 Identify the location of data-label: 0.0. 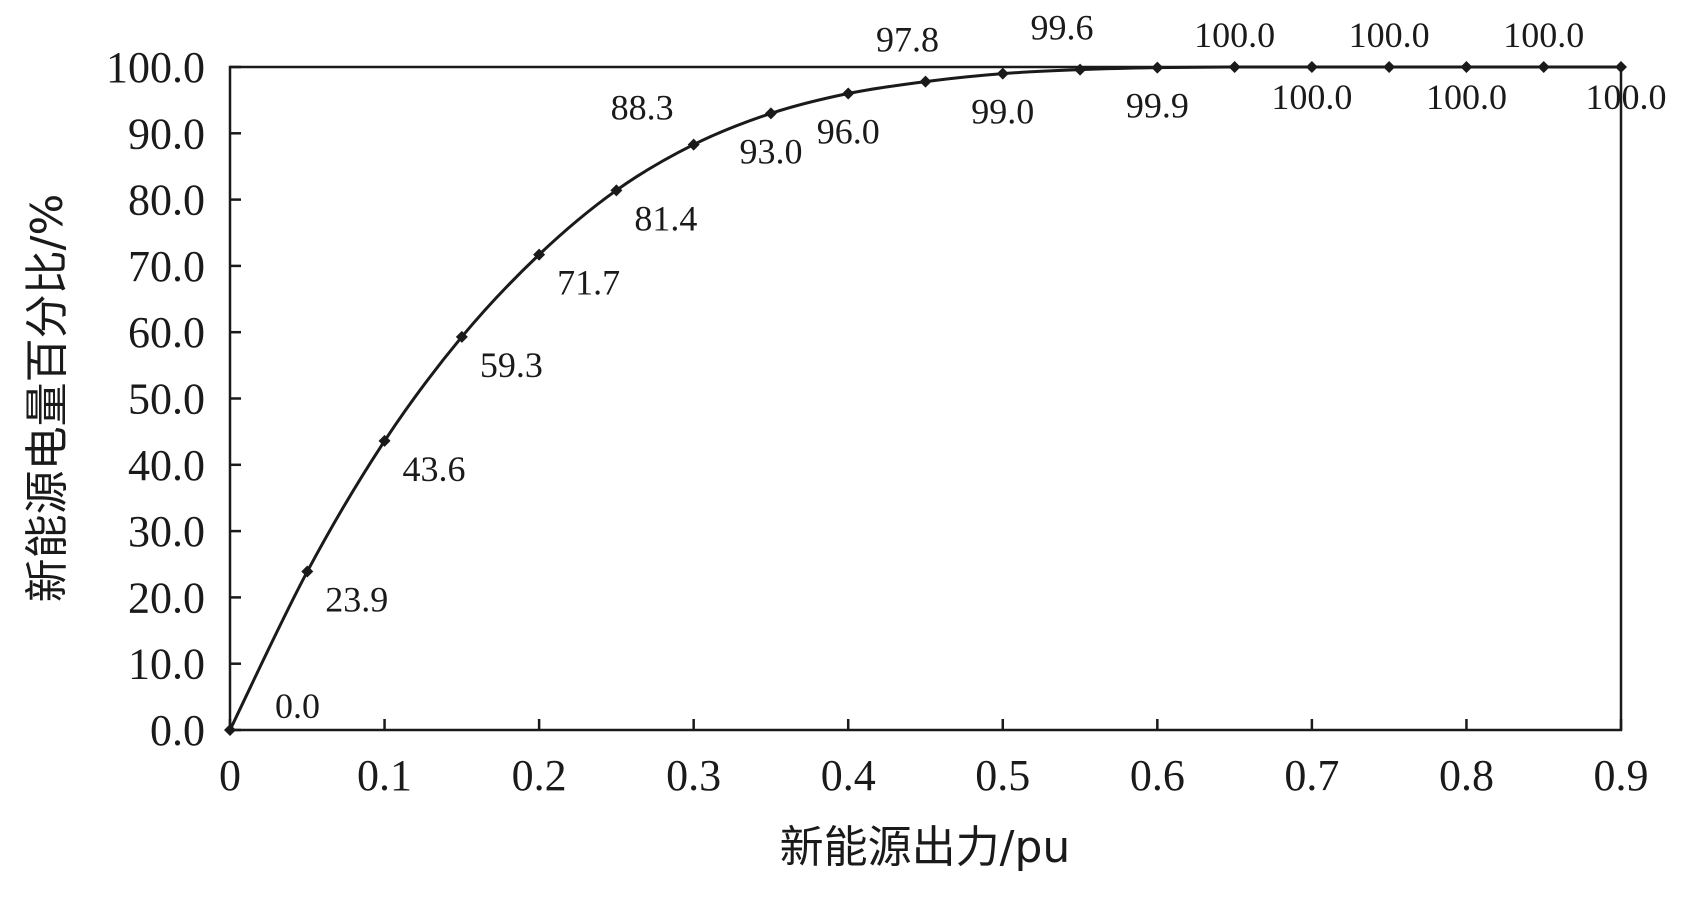
(297, 706).